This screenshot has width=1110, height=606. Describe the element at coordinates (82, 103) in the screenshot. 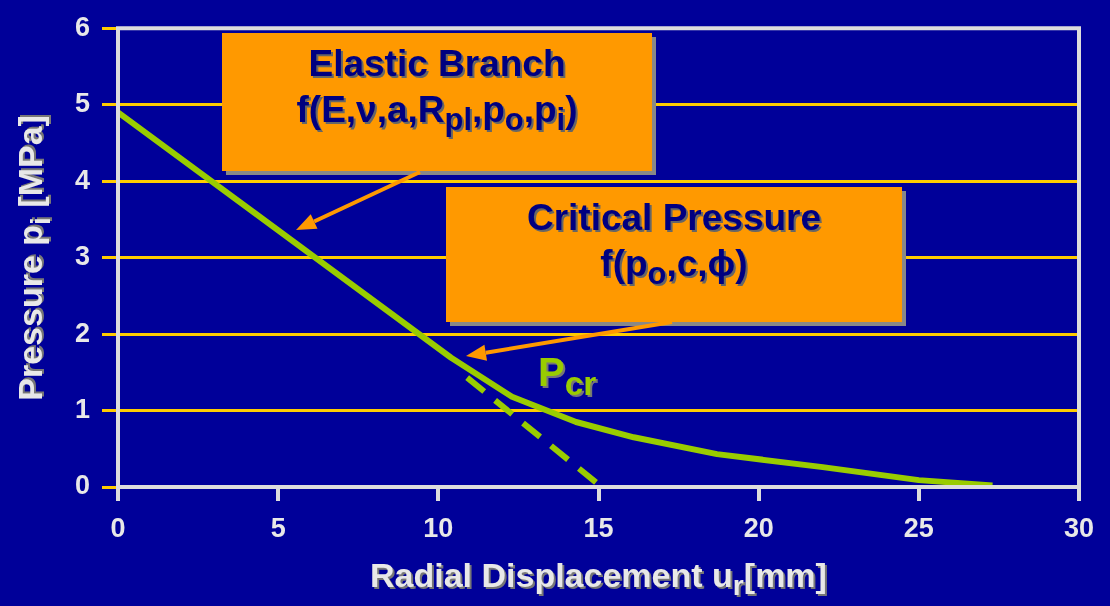

I see `y-tick-label: 5` at that location.